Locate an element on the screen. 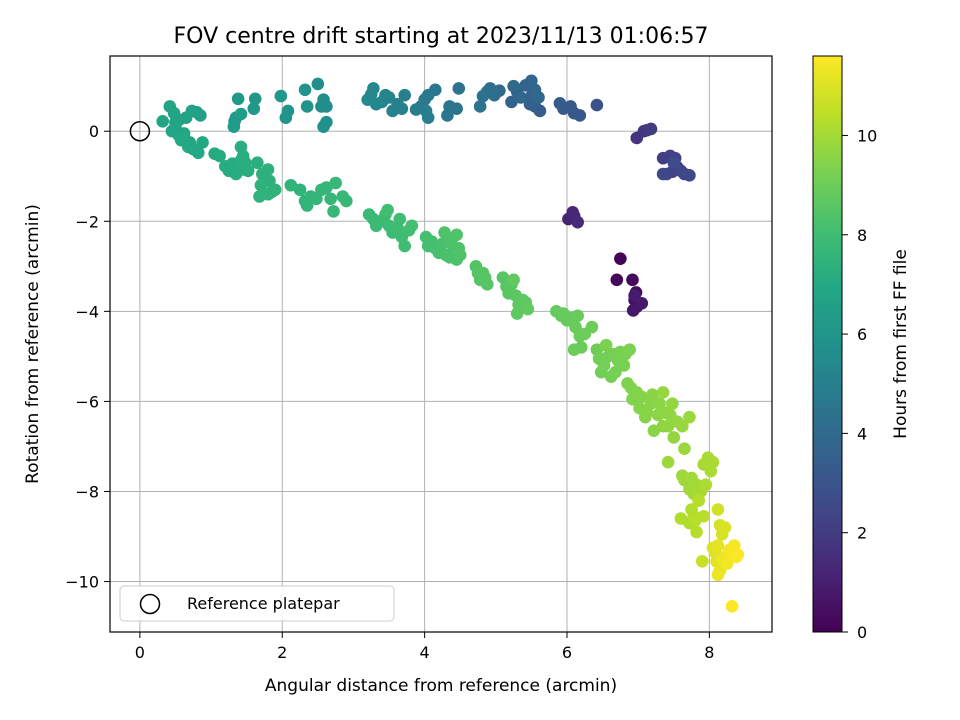 Image resolution: width=960 pixels, height=720 pixels. colorbar-tick-label: 2 is located at coordinates (862, 533).